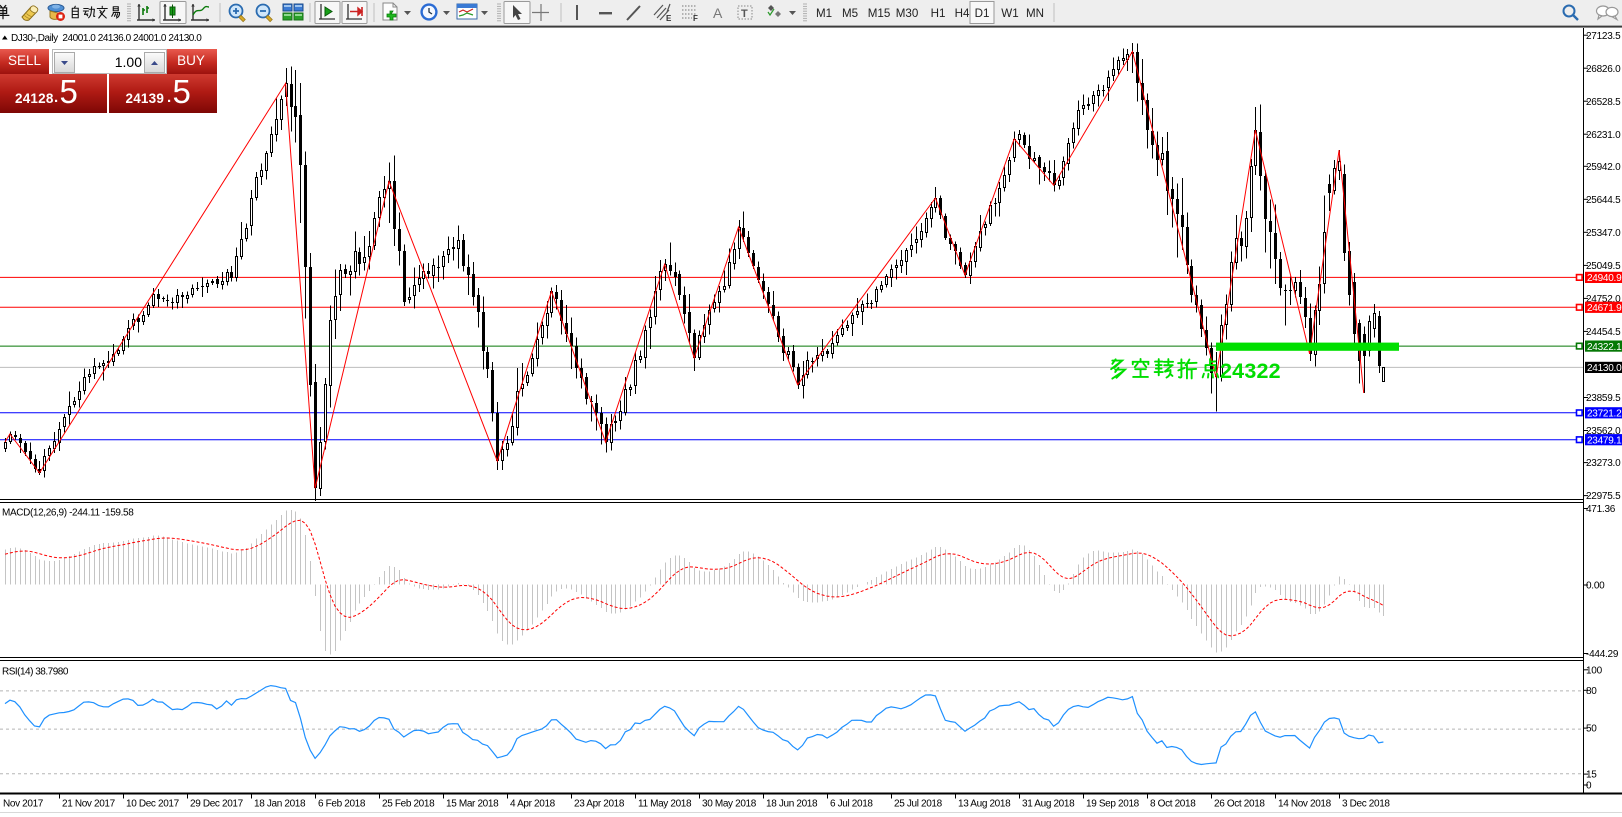 The height and width of the screenshot is (817, 1622). I want to click on svg-text: 23721.2, so click(1604, 414).